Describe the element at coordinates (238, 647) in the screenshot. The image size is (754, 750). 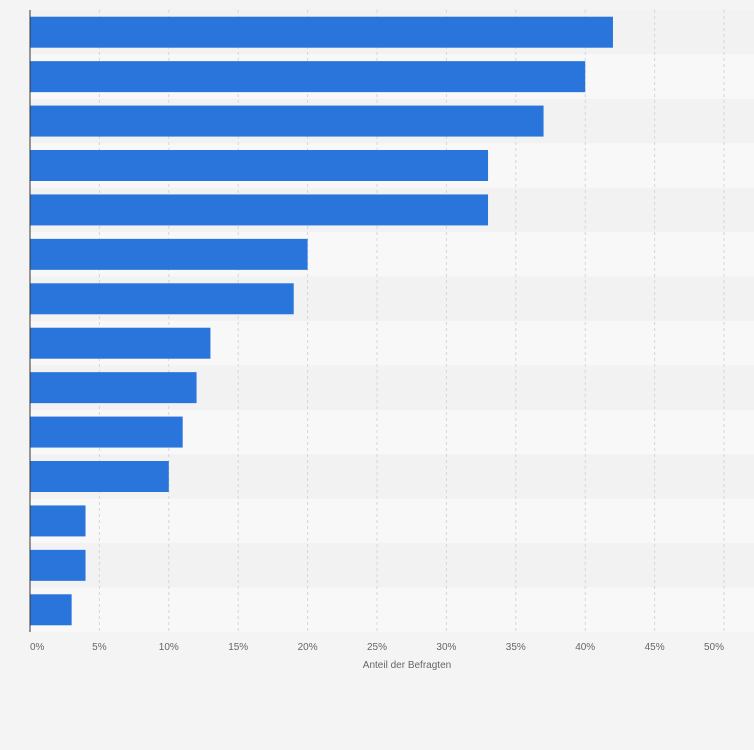
I see `x-tick-label: 15%` at that location.